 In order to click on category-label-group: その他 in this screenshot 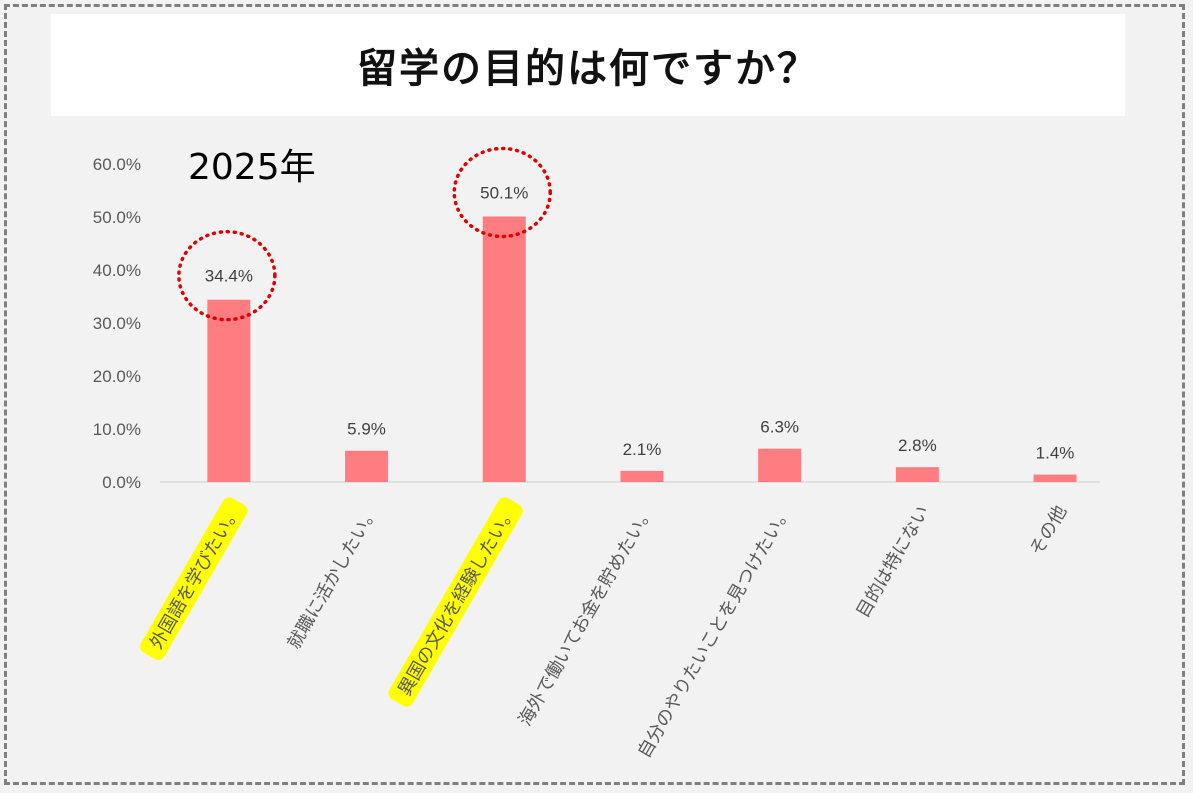, I will do `click(1048, 530)`.